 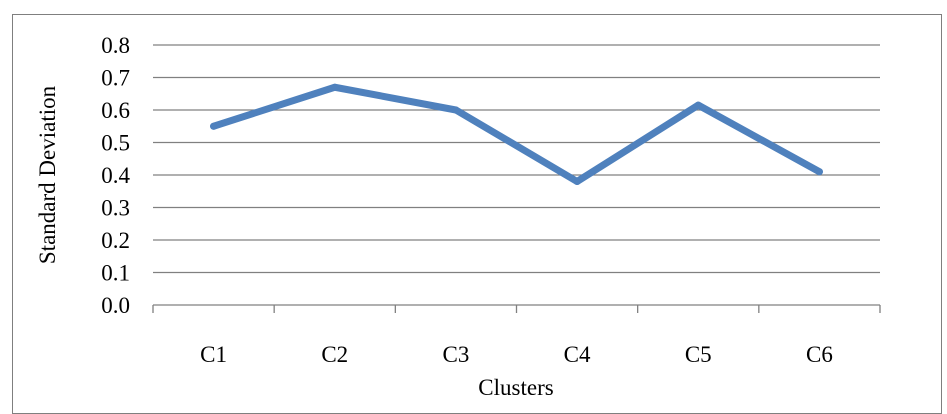 I want to click on data-point-C6, so click(x=819, y=172).